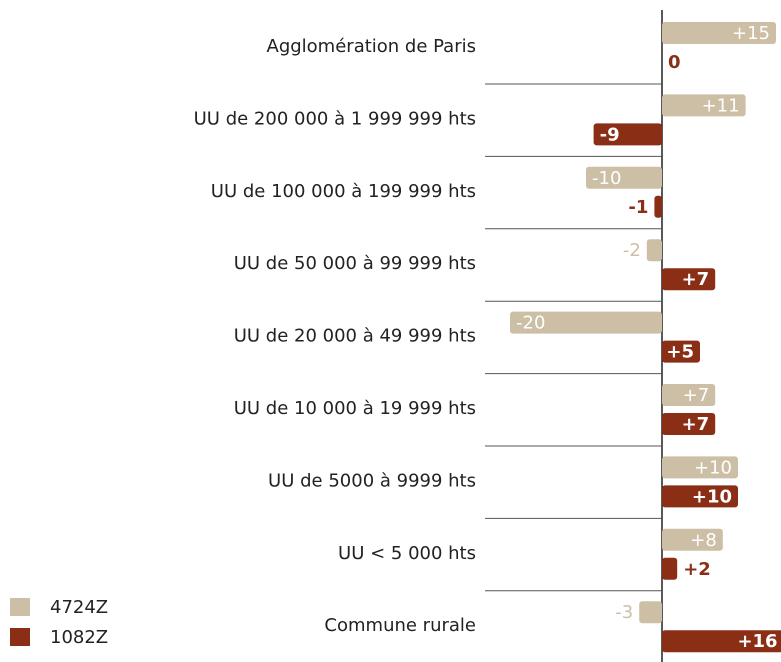 Image resolution: width=781 pixels, height=662 pixels. Describe the element at coordinates (355, 408) in the screenshot. I see `category-label: UU de 10 000 à 19 999 hts` at that location.